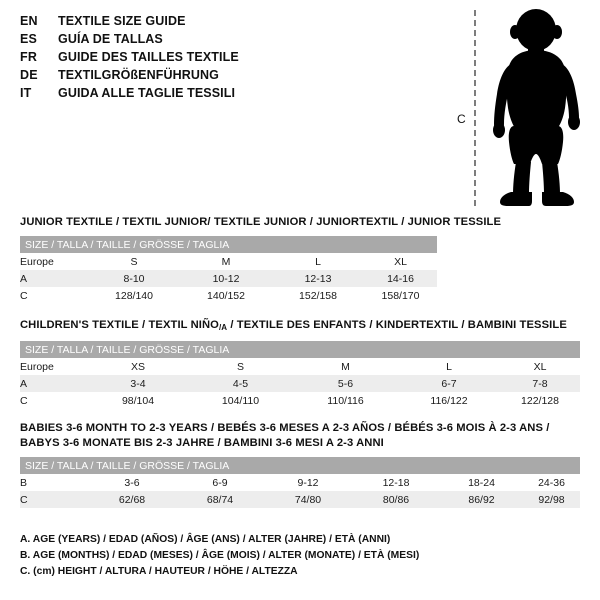 The width and height of the screenshot is (600, 600). What do you see at coordinates (540, 383) in the screenshot?
I see `row-value: 7-8` at bounding box center [540, 383].